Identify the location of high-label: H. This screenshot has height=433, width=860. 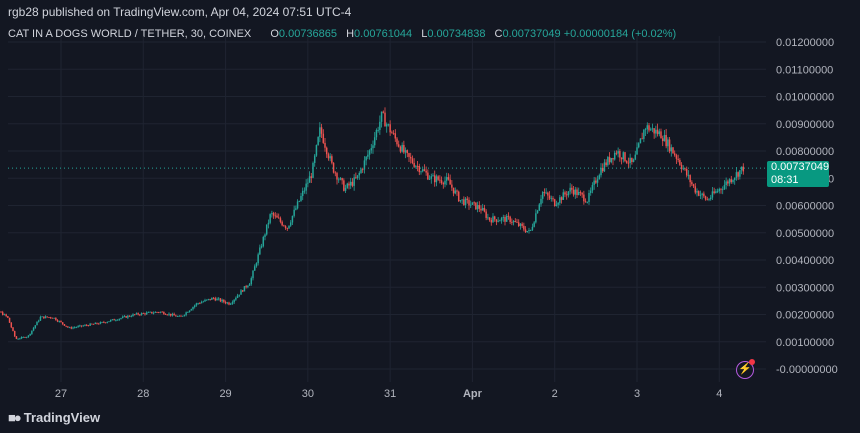
(350, 34).